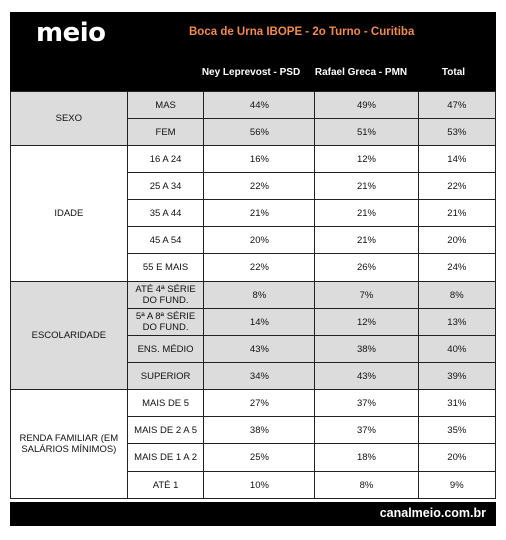 The width and height of the screenshot is (506, 540). Describe the element at coordinates (165, 186) in the screenshot. I see `row-label: 25 A 34` at that location.